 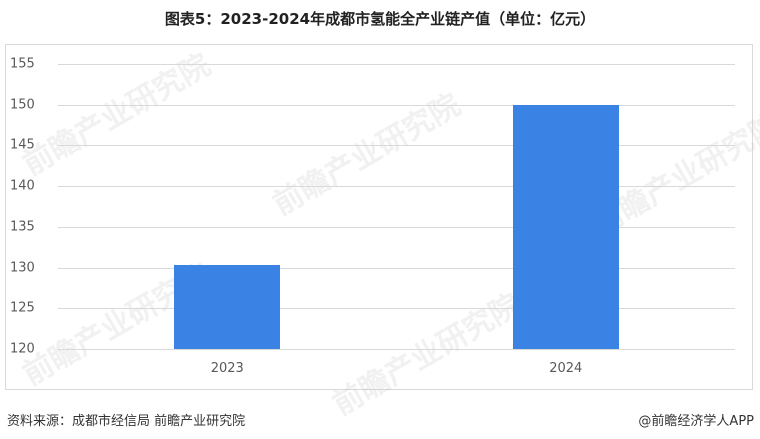 What do you see at coordinates (22, 64) in the screenshot?
I see `y-tick-label: 155` at bounding box center [22, 64].